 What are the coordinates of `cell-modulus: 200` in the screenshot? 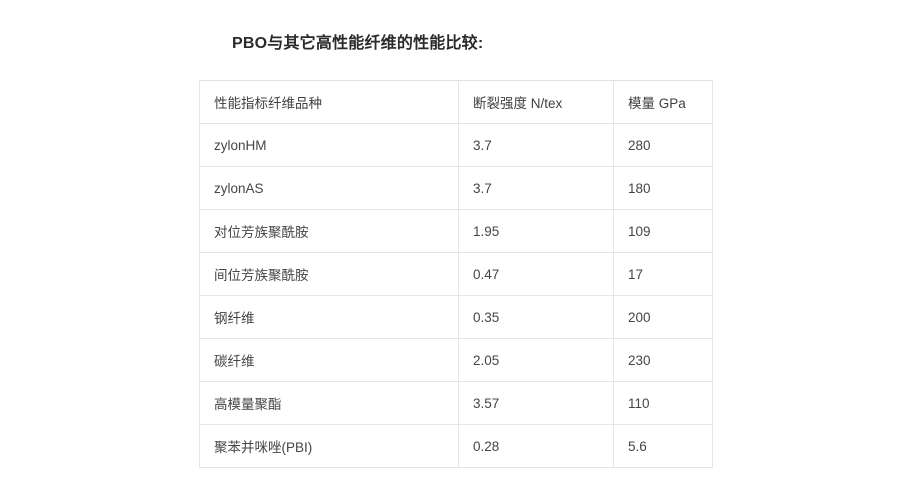 It's located at (663, 317).